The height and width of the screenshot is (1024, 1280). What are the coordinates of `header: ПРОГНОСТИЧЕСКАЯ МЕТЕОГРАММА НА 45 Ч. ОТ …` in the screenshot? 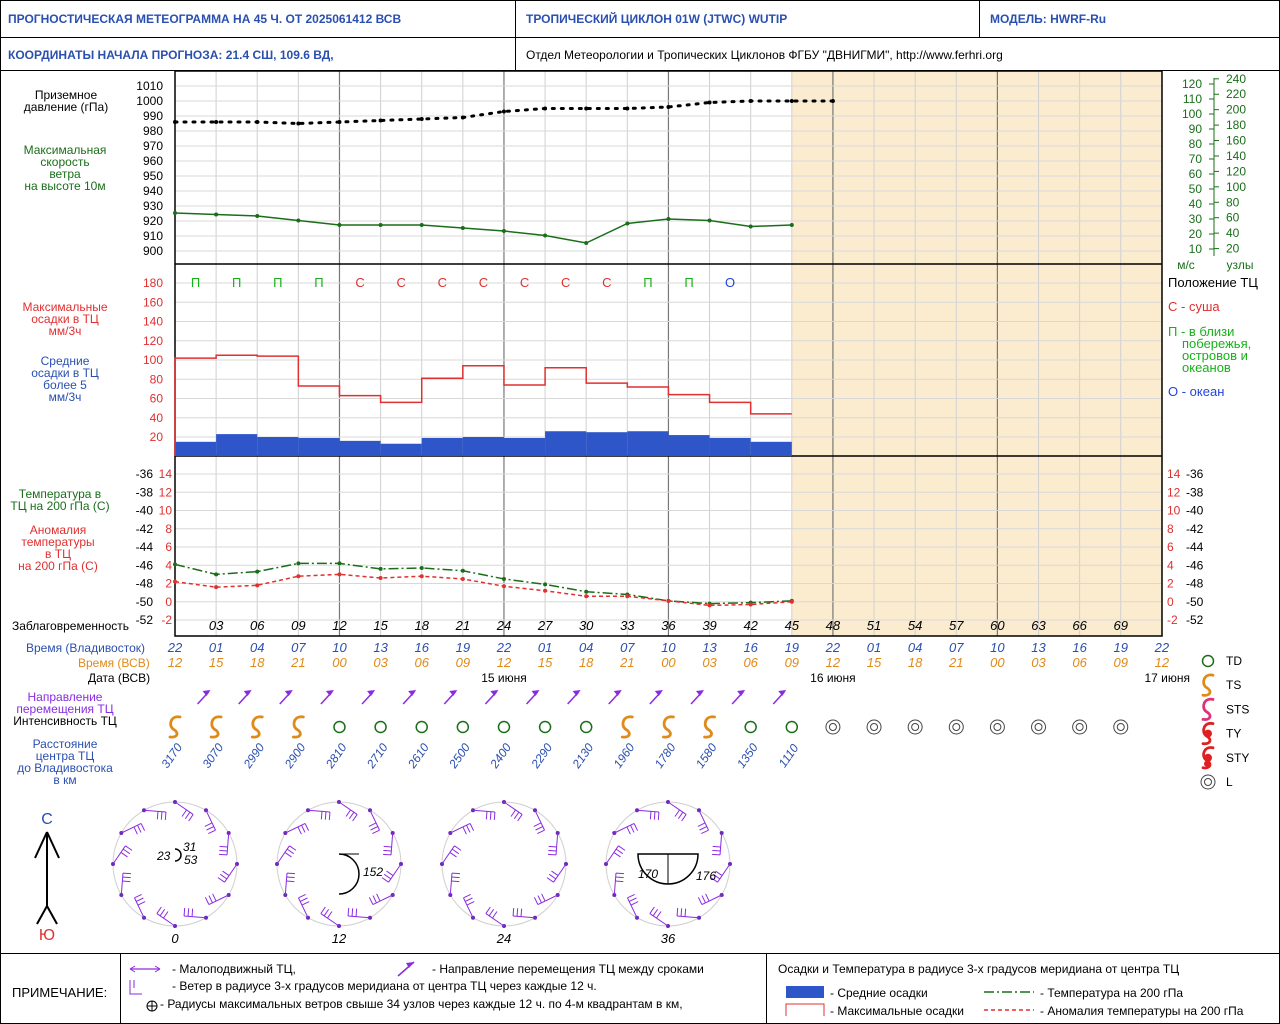 It's located at (640, 35).